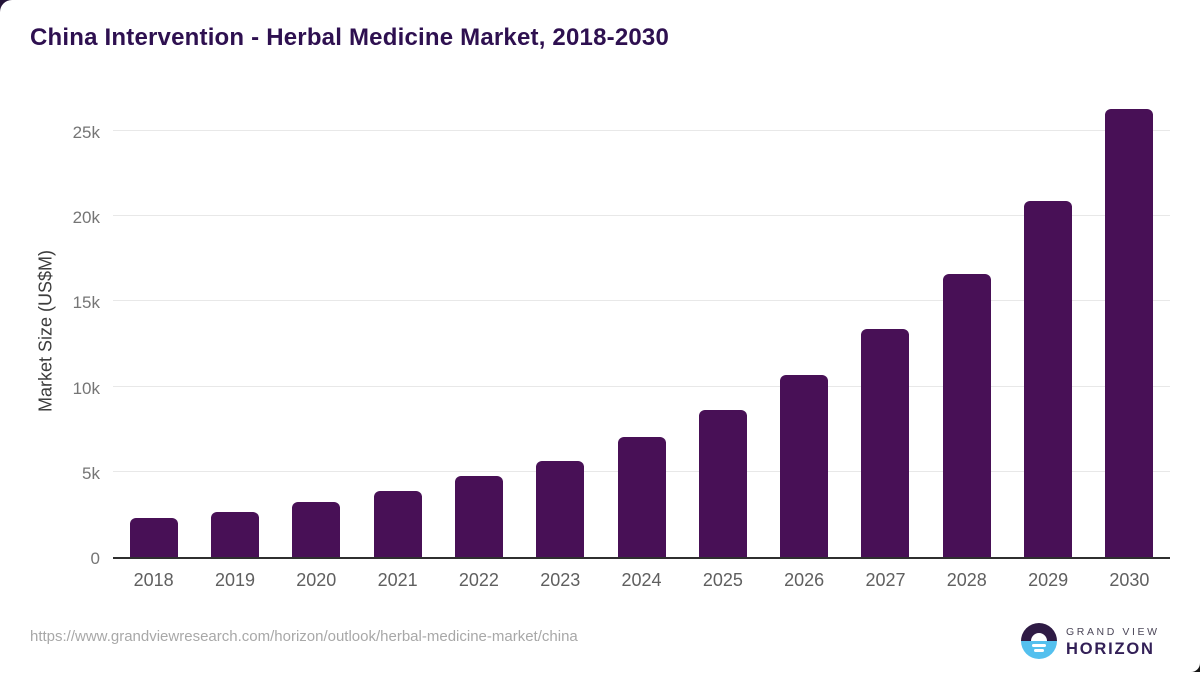  I want to click on x-tick-label-2024: 2024, so click(641, 580).